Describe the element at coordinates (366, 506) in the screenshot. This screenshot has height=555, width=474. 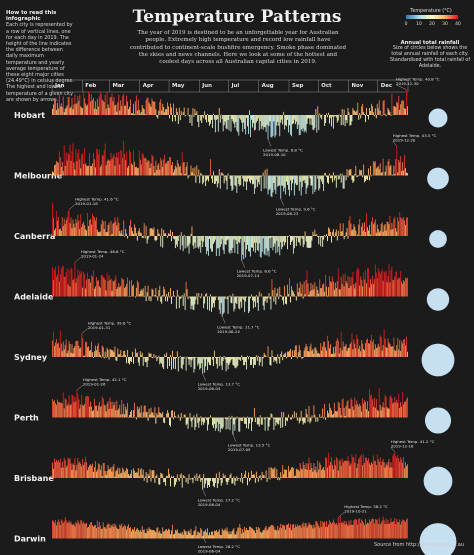
I see `highest-label: Highest Temp. 38.2 °C` at that location.